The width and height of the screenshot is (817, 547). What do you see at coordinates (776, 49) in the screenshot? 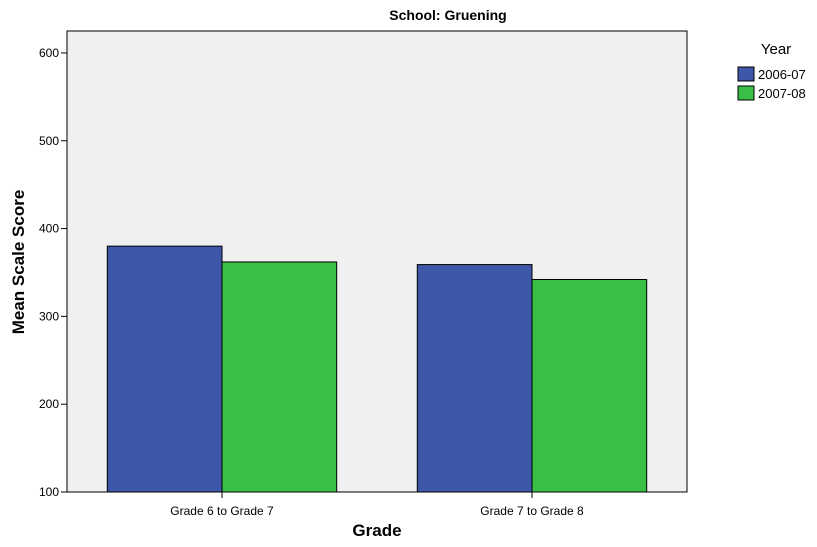
I see `legend-title: Year` at bounding box center [776, 49].